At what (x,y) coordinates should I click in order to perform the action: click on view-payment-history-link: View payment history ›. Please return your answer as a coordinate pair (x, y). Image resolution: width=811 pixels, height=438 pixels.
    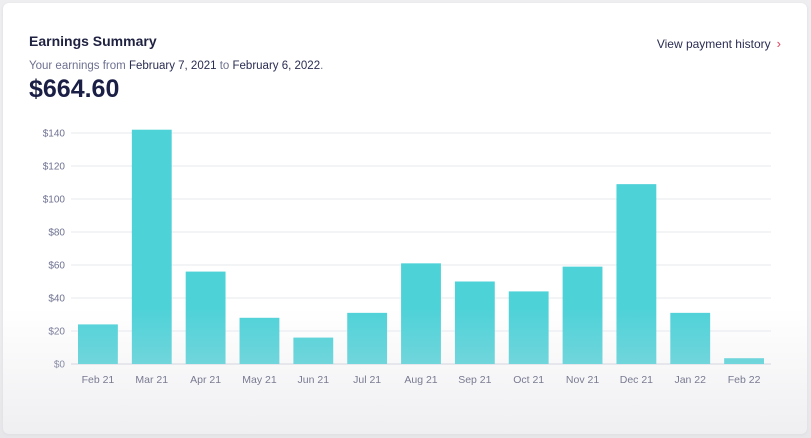
    Looking at the image, I should click on (719, 44).